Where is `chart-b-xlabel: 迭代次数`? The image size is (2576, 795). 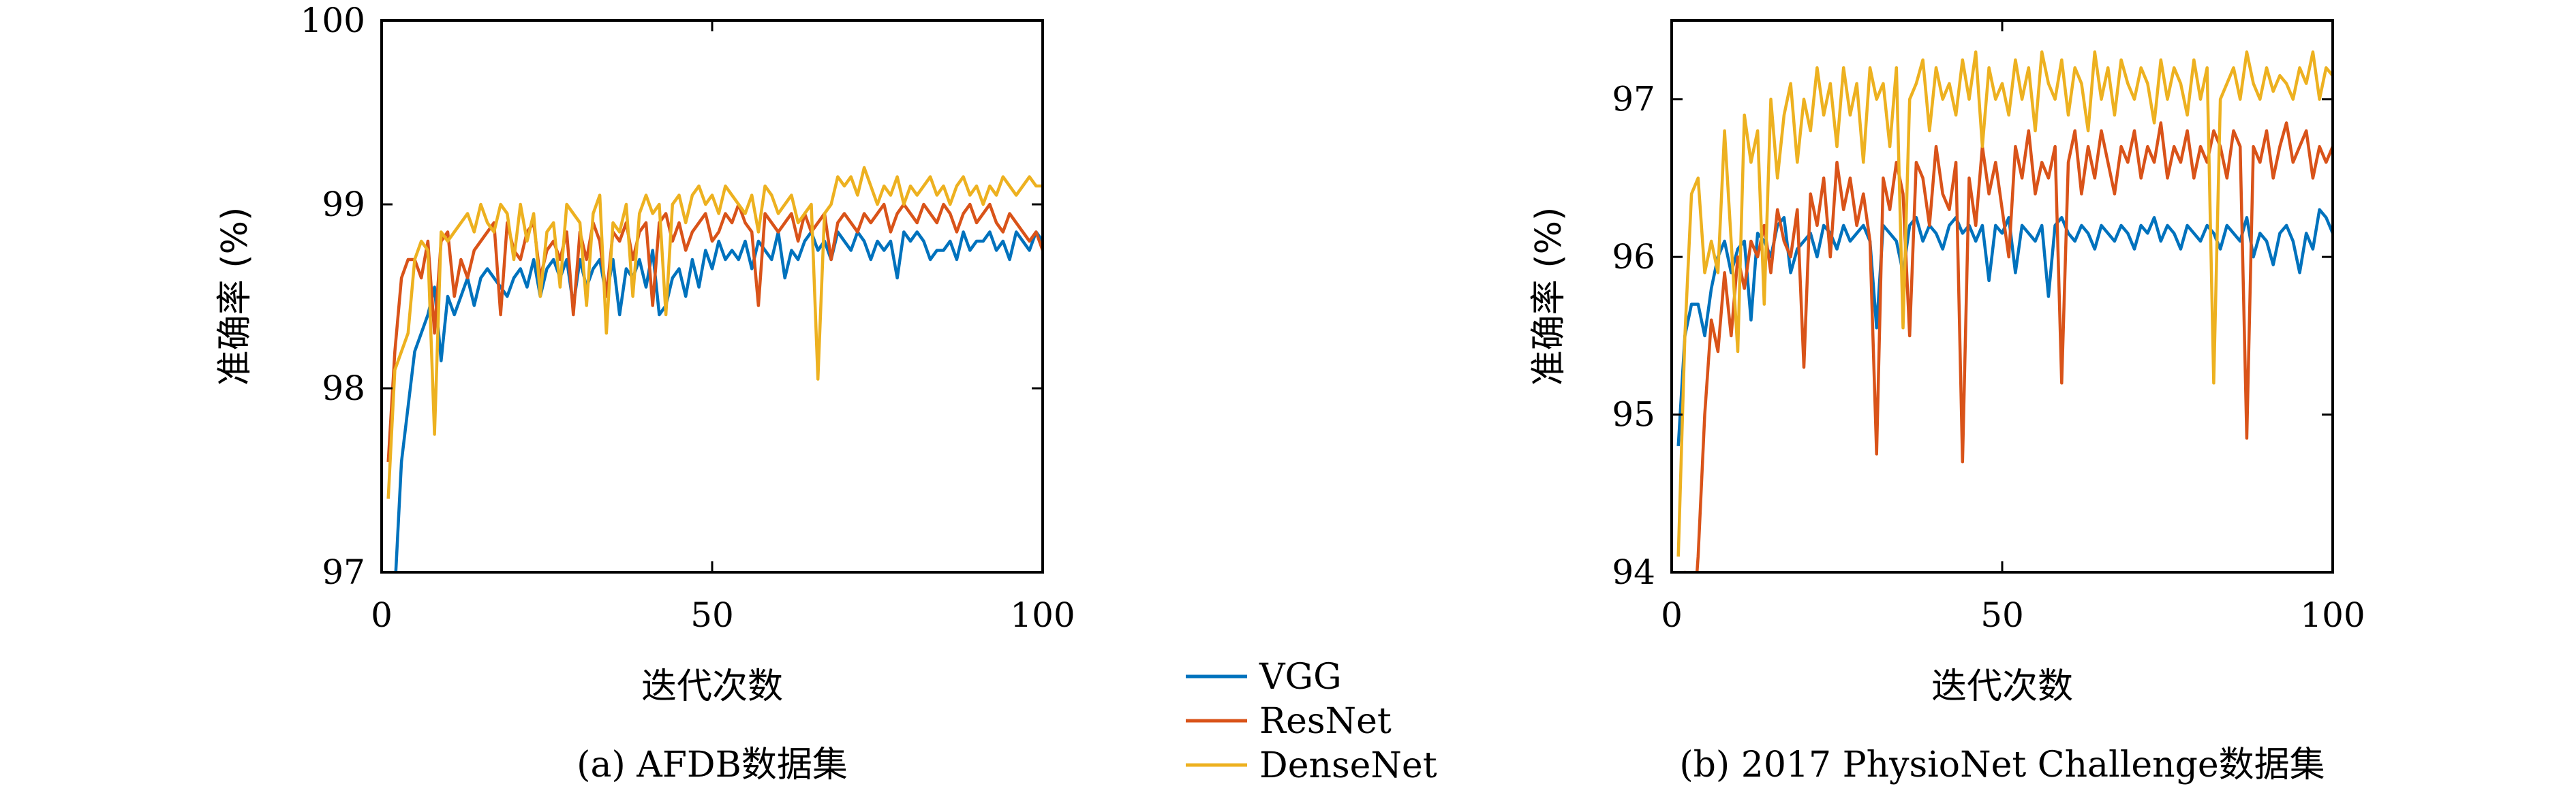
chart-b-xlabel: 迭代次数 is located at coordinates (2002, 686).